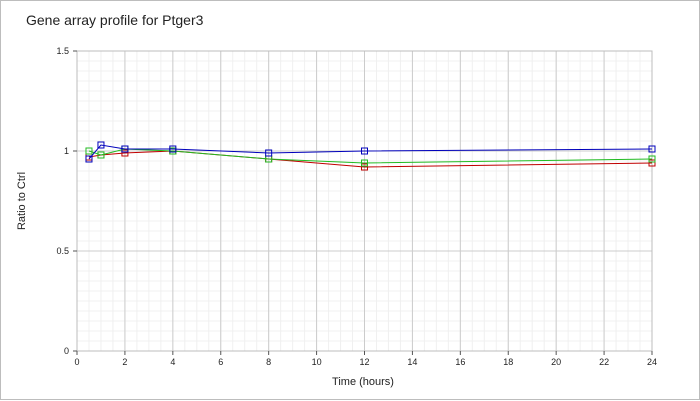 This screenshot has width=700, height=401. I want to click on x-tick-label: 22, so click(604, 362).